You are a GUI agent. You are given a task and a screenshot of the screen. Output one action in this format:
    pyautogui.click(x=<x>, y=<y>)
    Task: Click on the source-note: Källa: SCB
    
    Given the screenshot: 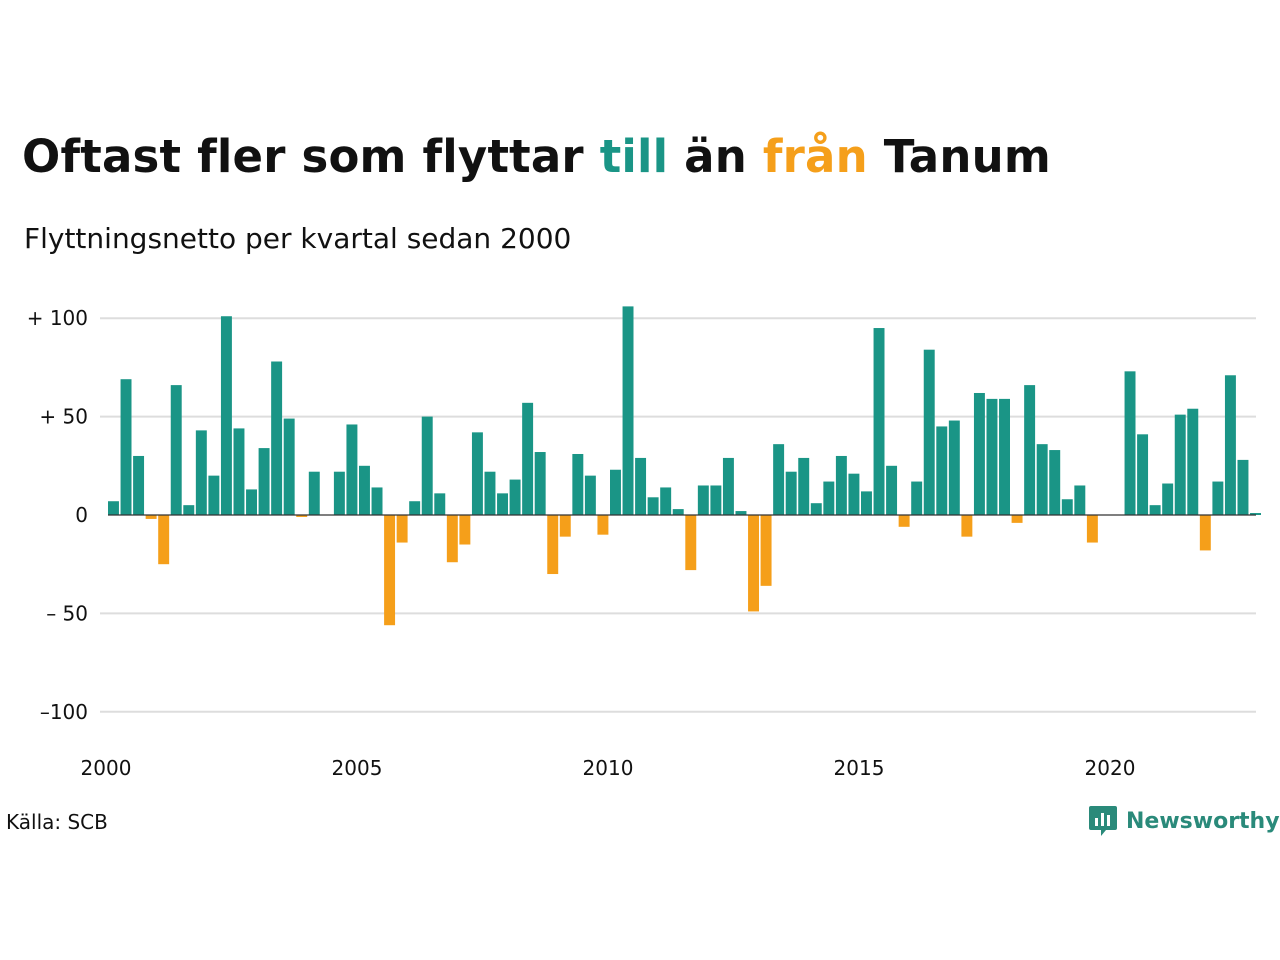 What is the action you would take?
    pyautogui.click(x=57, y=822)
    